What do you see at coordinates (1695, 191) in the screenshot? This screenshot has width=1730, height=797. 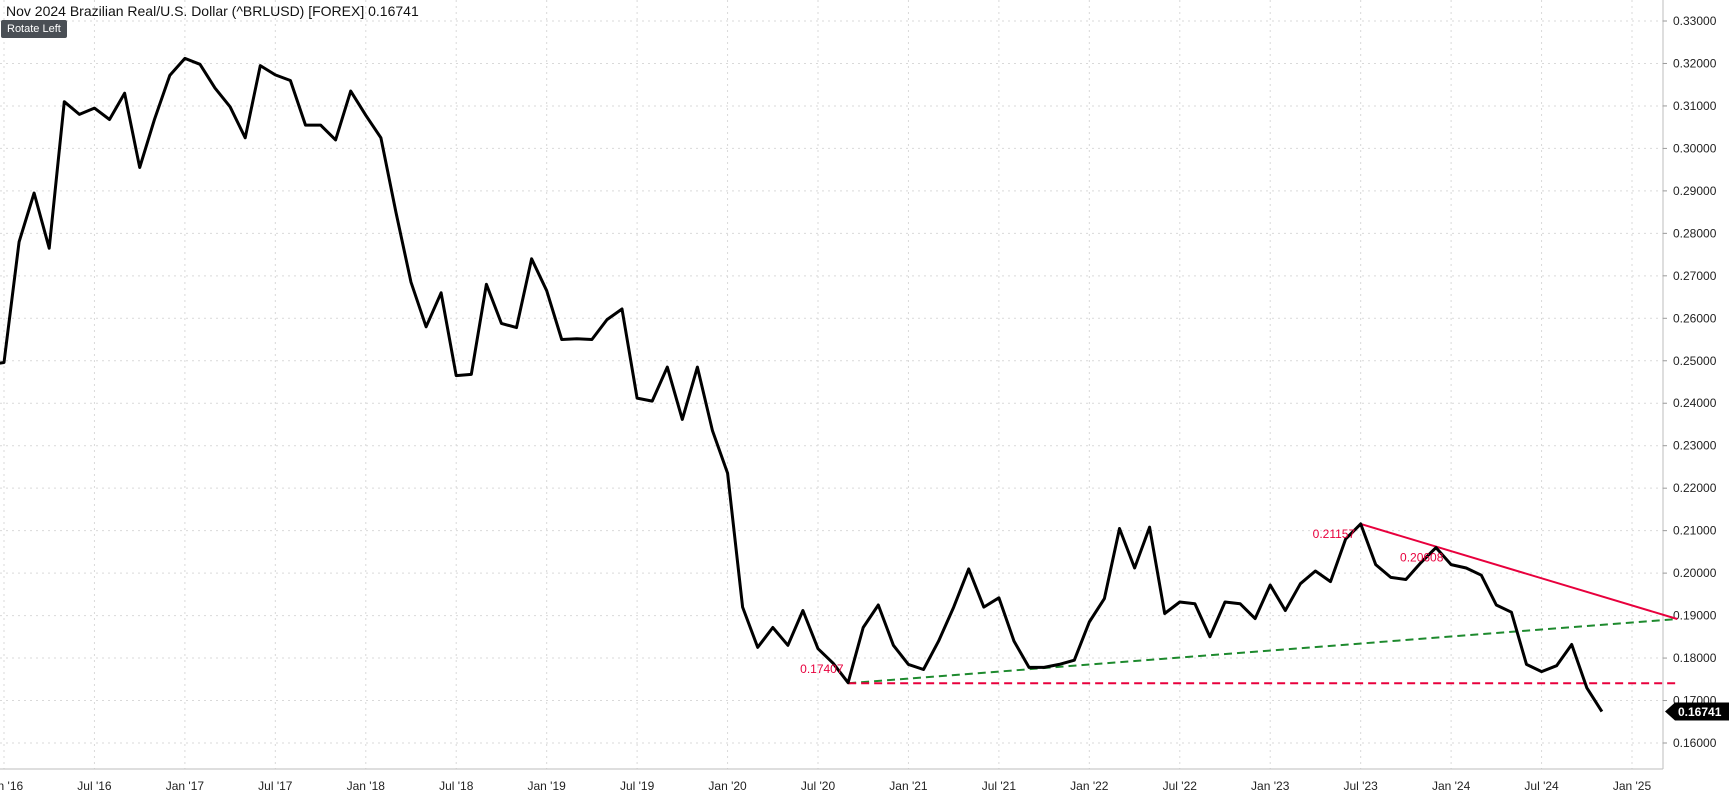 I see `y-tick-label: 0.29000` at bounding box center [1695, 191].